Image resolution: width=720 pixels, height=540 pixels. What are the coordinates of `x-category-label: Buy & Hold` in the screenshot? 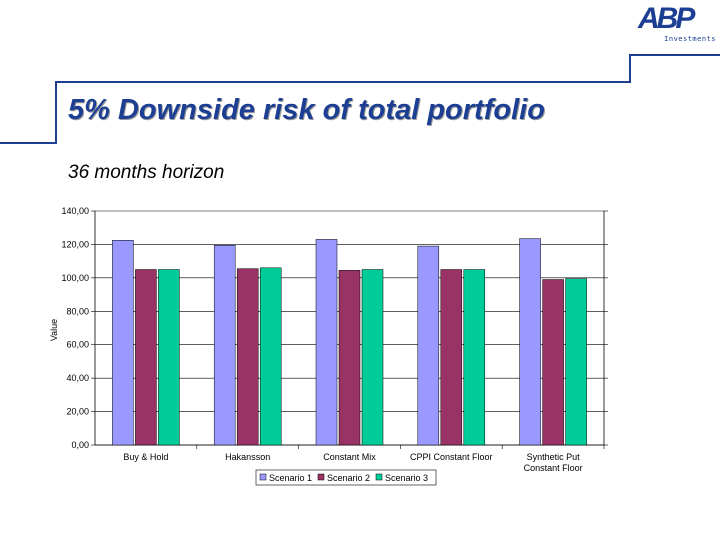 It's located at (145, 457).